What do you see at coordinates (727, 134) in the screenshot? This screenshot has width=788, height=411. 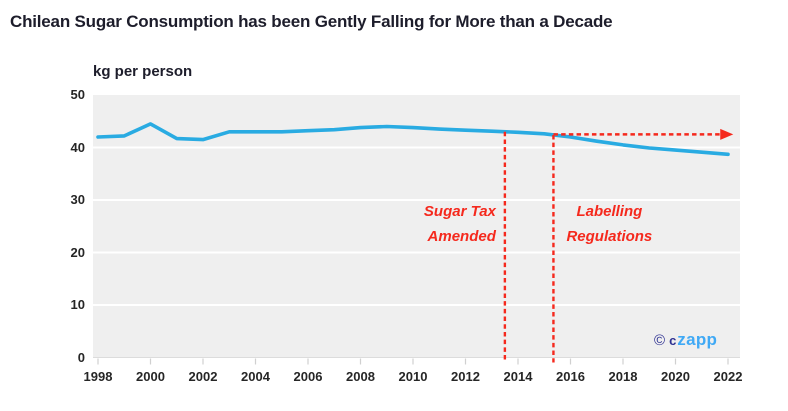 I see `trend-arrow-head-icon` at bounding box center [727, 134].